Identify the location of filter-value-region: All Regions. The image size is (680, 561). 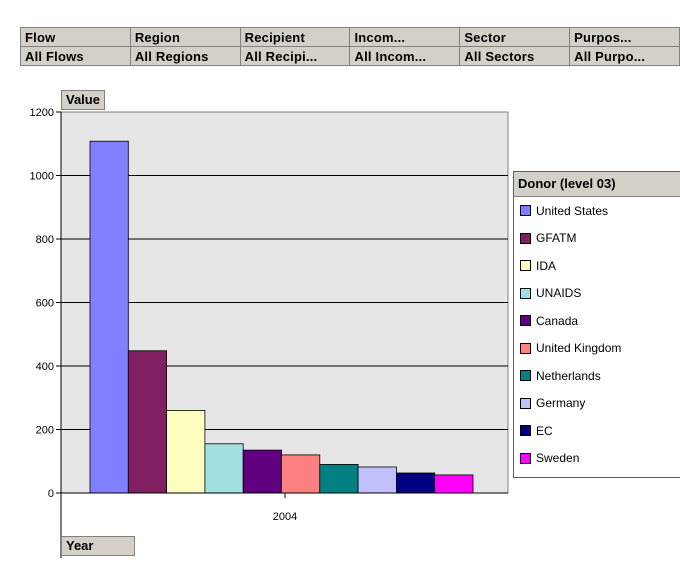
(185, 56).